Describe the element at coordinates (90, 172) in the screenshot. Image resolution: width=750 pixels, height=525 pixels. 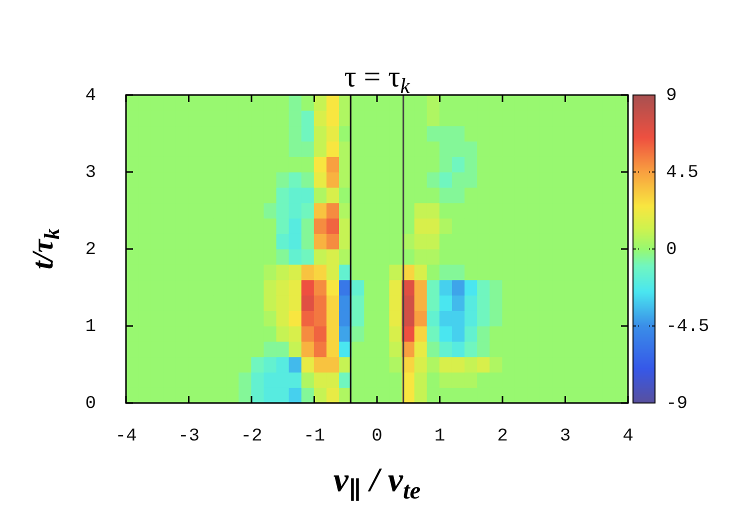
I see `y-tick-label: 3` at that location.